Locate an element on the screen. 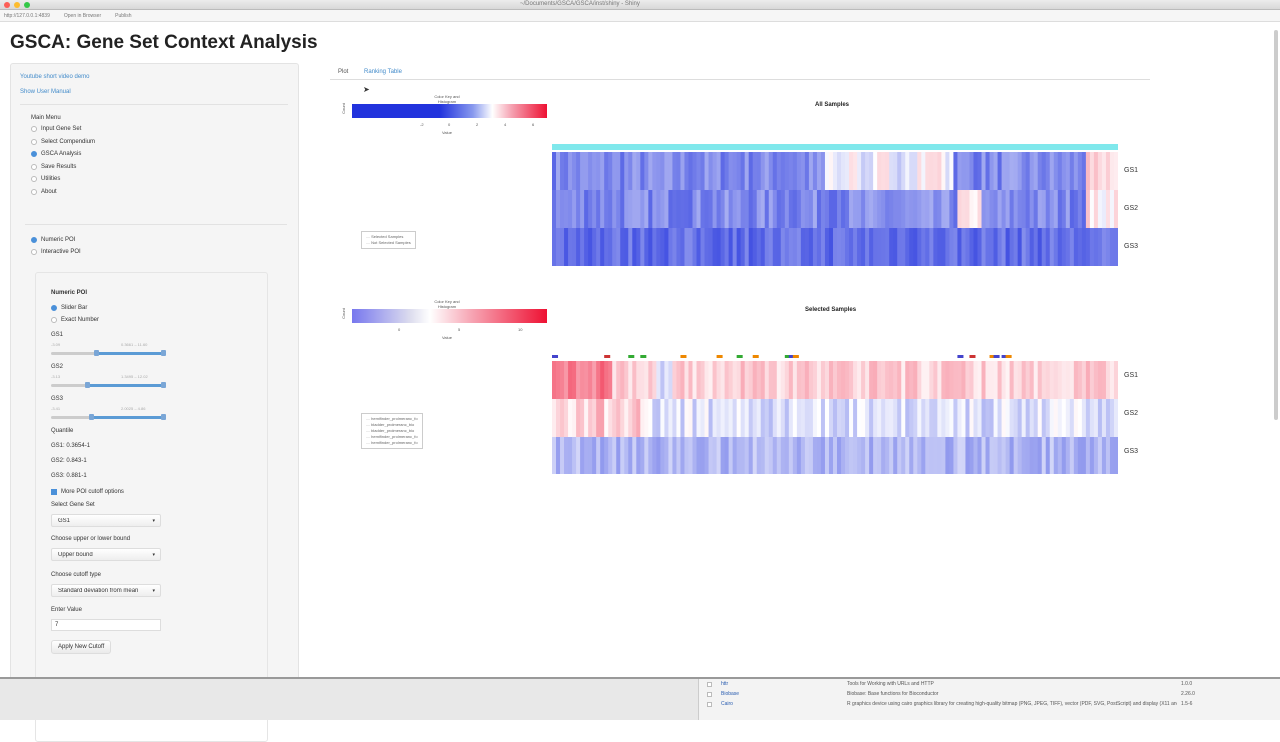  radio-about is located at coordinates (34, 191).